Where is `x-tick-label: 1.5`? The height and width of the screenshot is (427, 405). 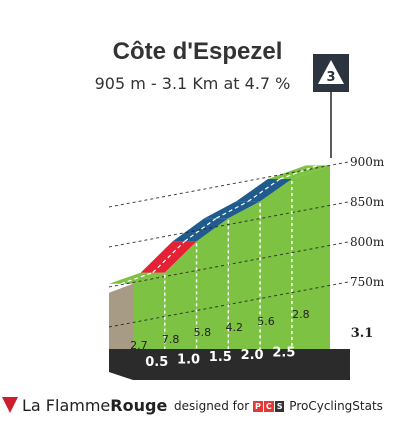
x-tick-label: 1.5 is located at coordinates (220, 357).